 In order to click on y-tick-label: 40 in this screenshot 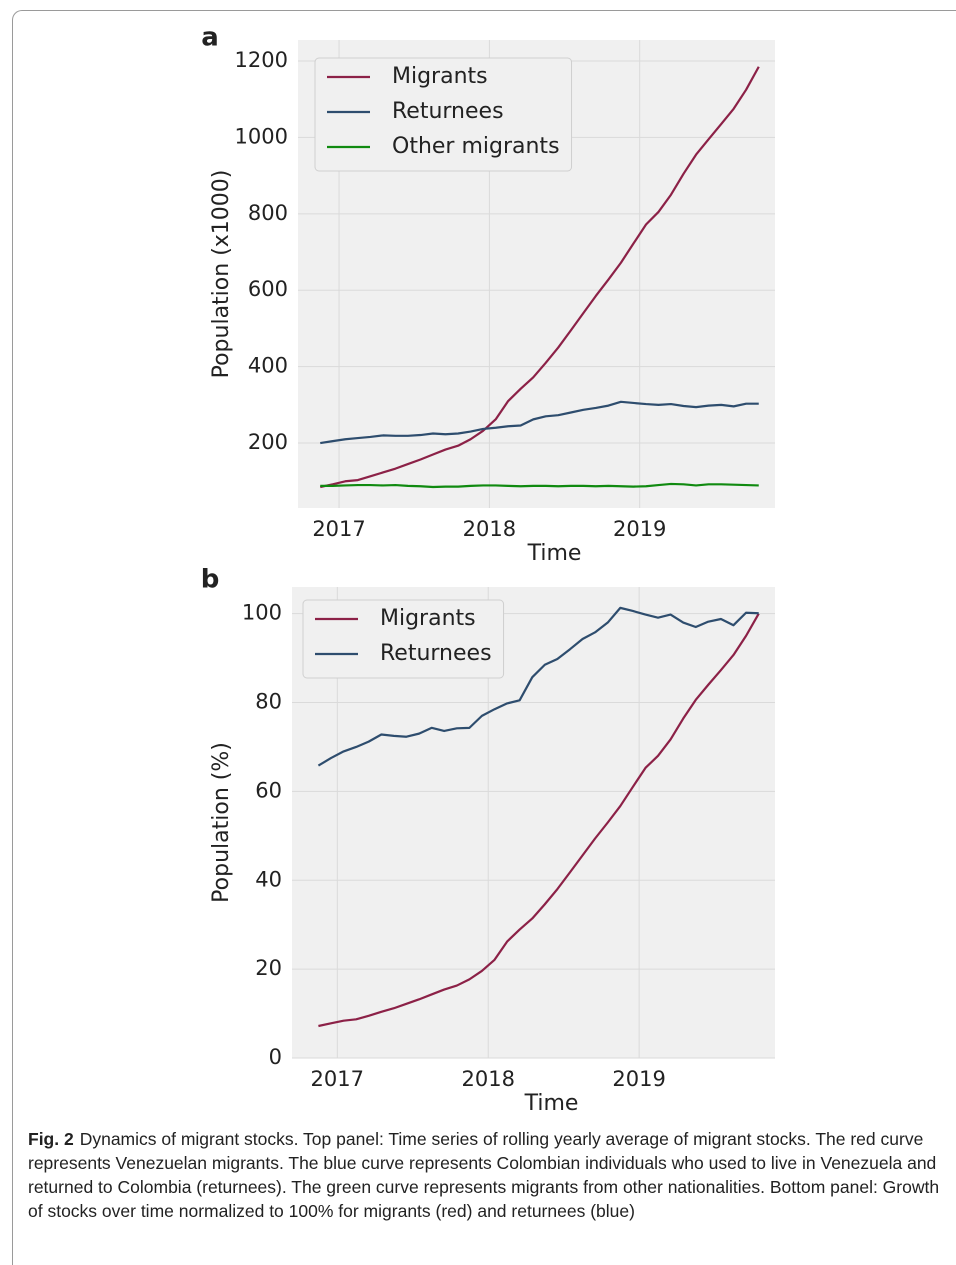, I will do `click(268, 879)`.